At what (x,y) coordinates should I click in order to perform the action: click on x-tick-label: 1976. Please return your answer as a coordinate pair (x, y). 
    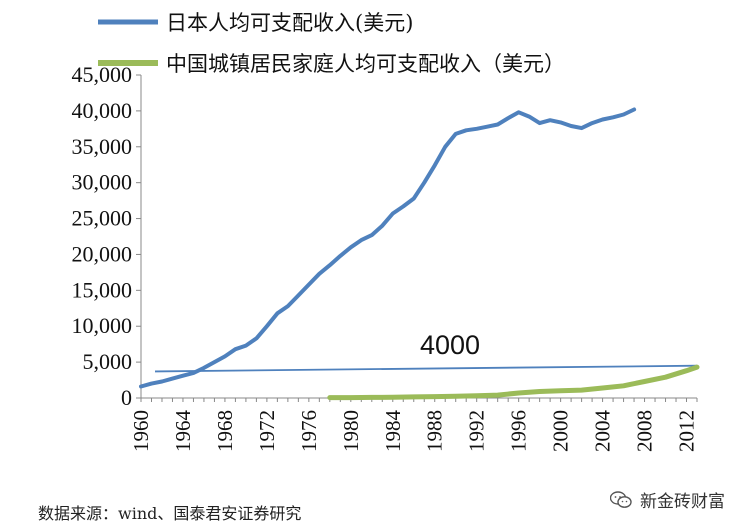
    Looking at the image, I should click on (309, 431).